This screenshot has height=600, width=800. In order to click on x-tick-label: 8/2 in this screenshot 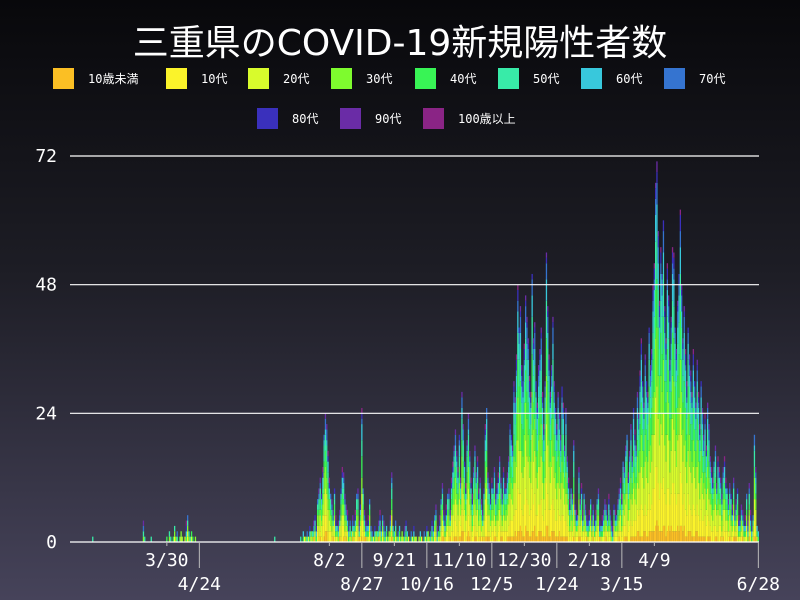, I will do `click(329, 560)`.